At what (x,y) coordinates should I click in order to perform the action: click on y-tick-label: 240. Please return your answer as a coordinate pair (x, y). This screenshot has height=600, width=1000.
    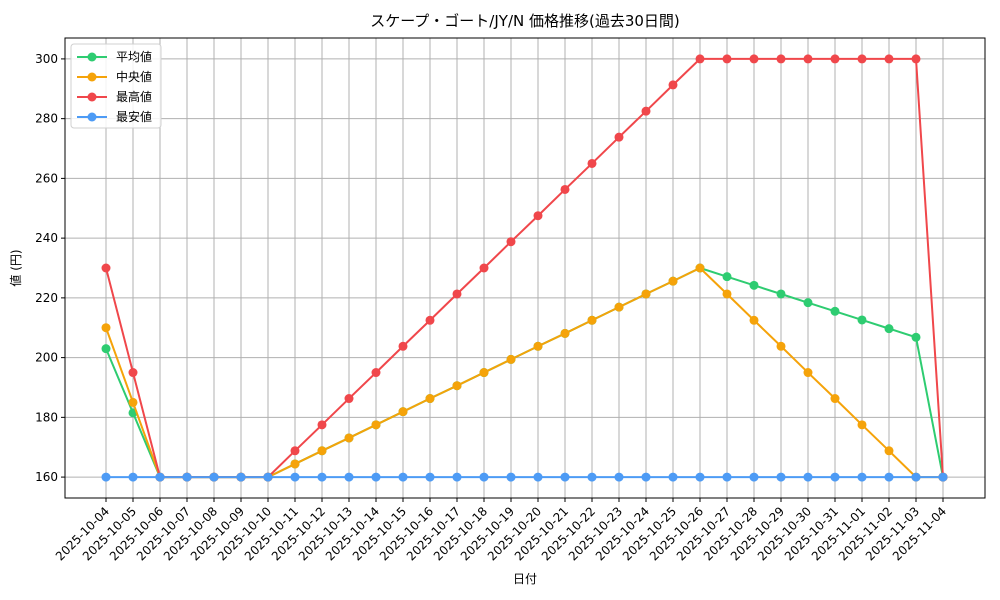
    Looking at the image, I should click on (46, 238).